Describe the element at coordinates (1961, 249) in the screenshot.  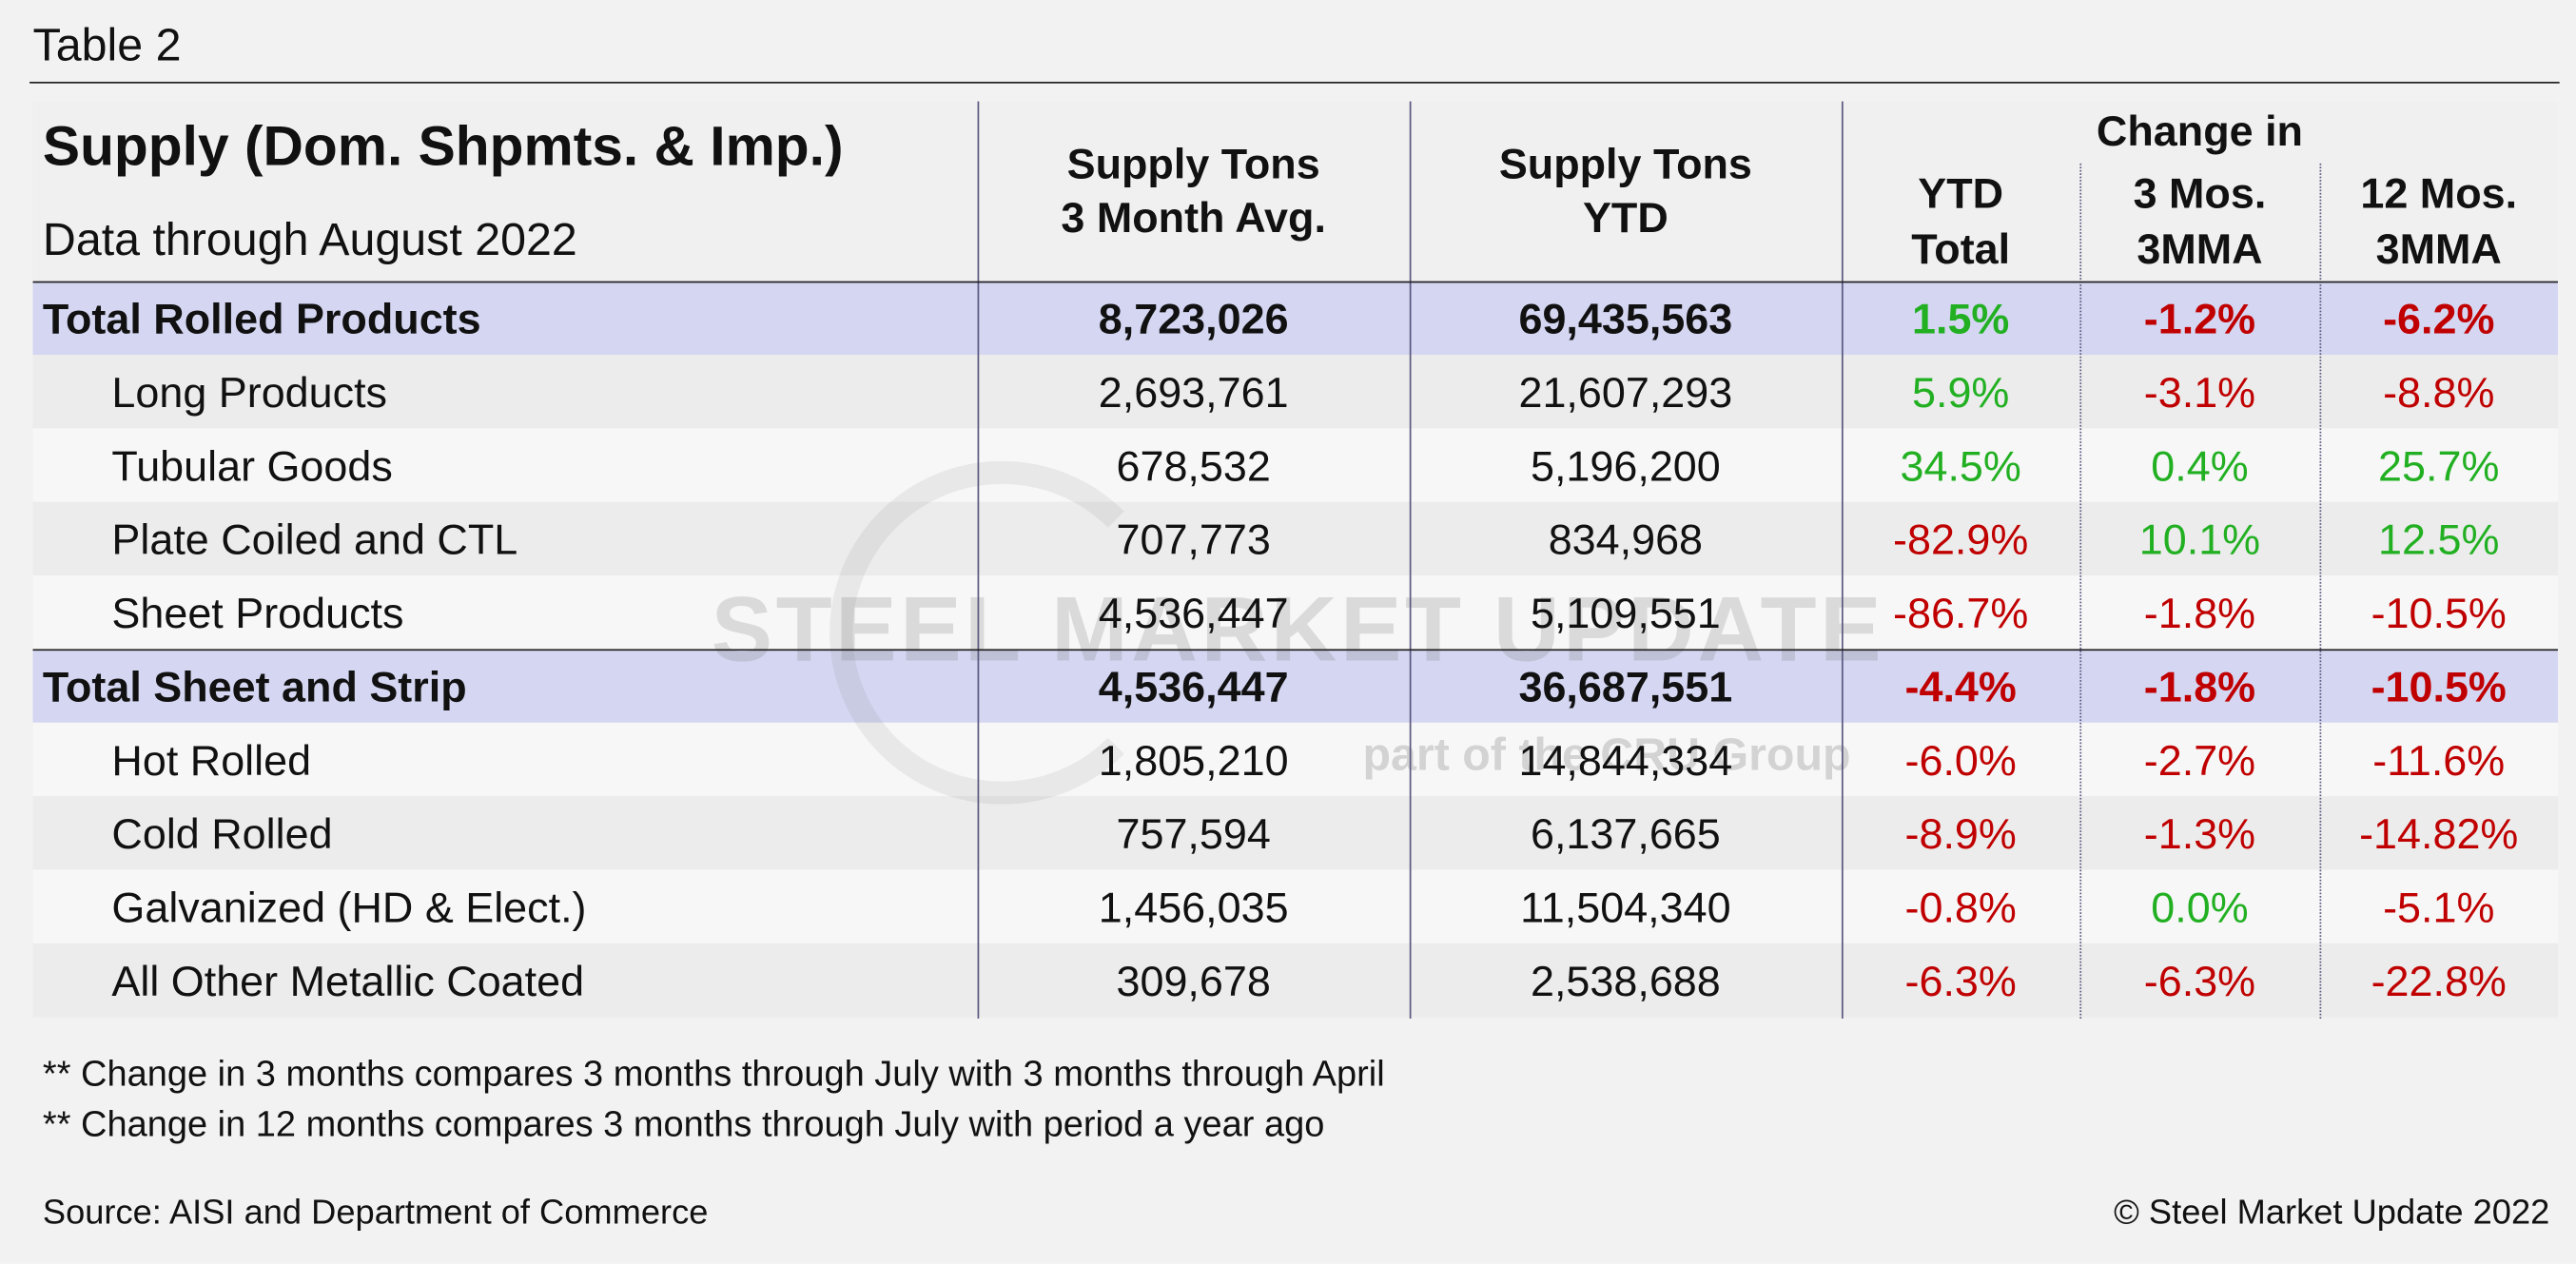
I see `column-header: Total` at that location.